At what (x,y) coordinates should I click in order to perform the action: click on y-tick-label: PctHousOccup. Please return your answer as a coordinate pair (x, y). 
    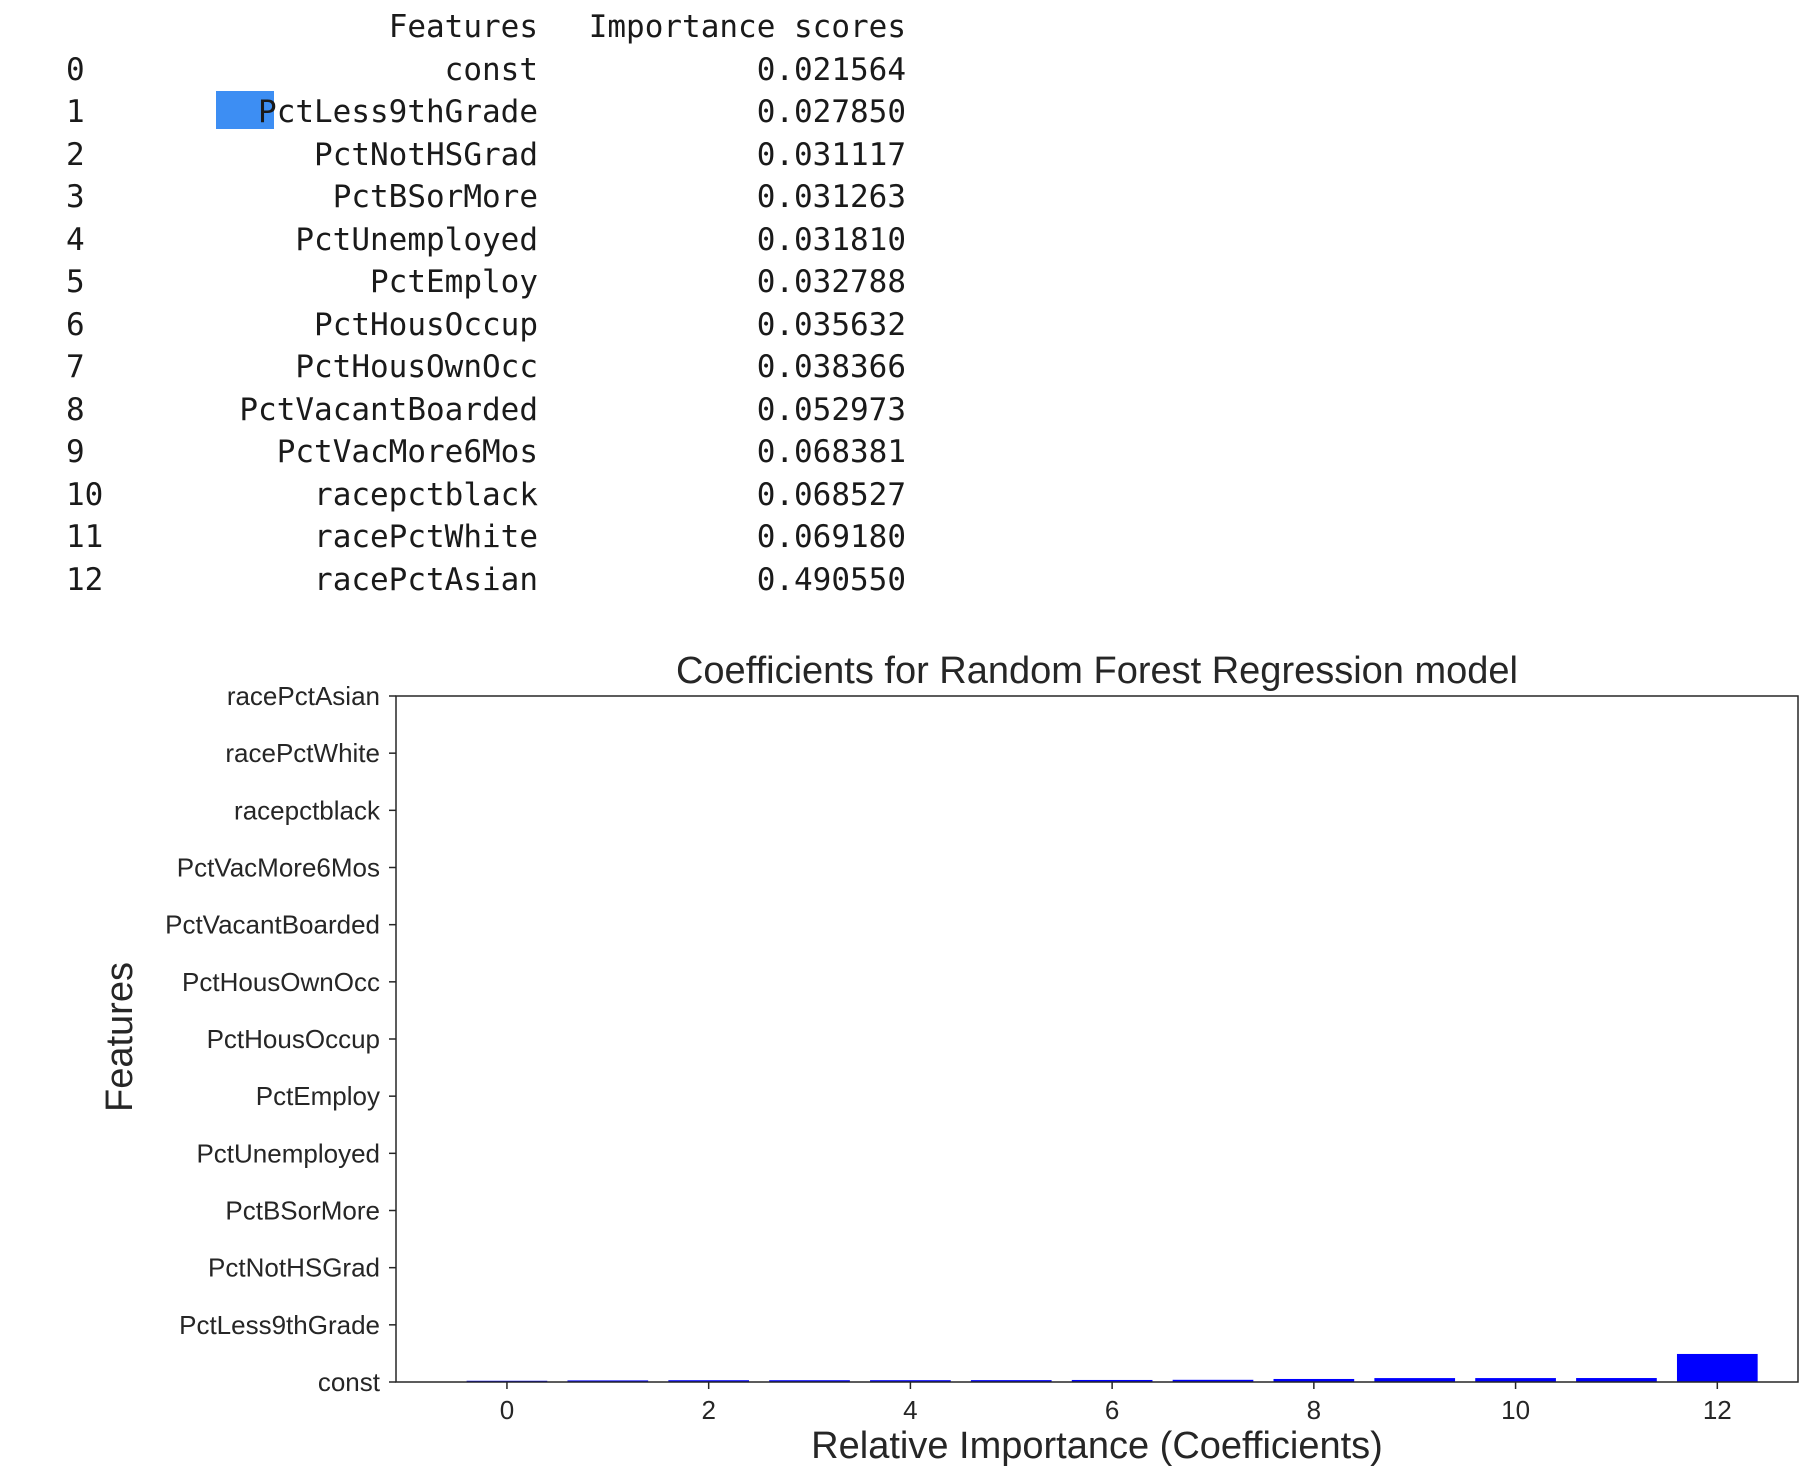
    Looking at the image, I should click on (293, 1039).